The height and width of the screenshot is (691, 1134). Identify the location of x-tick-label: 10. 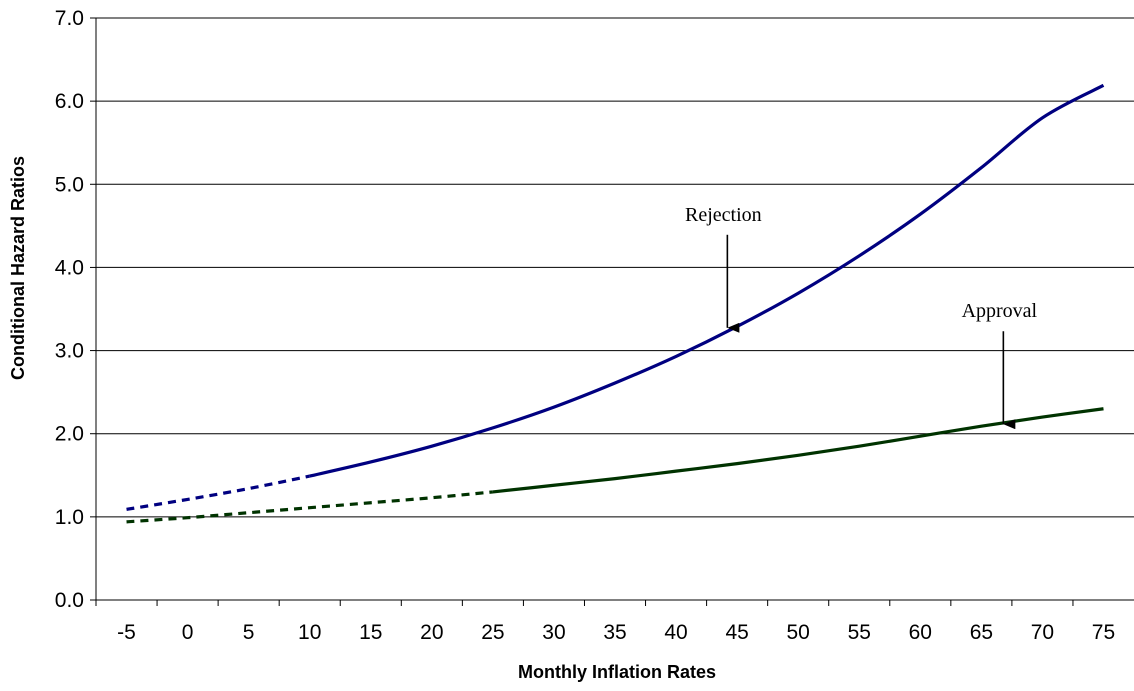
(309, 632).